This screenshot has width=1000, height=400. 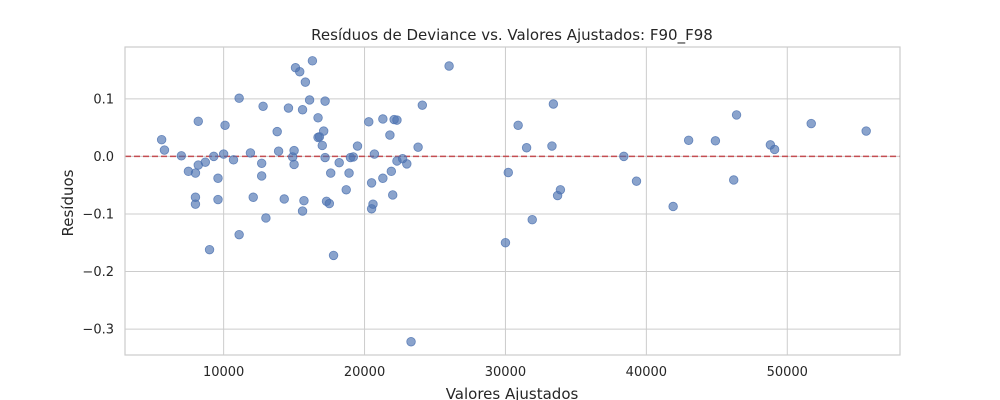 What do you see at coordinates (364, 372) in the screenshot?
I see `x-tick-label: 20000` at bounding box center [364, 372].